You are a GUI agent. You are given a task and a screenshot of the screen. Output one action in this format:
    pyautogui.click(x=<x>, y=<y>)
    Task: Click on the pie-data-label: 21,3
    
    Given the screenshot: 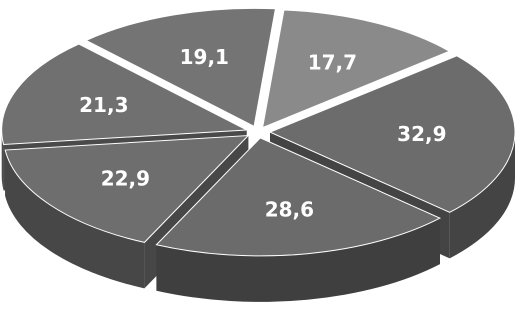 What is the action you would take?
    pyautogui.click(x=103, y=105)
    